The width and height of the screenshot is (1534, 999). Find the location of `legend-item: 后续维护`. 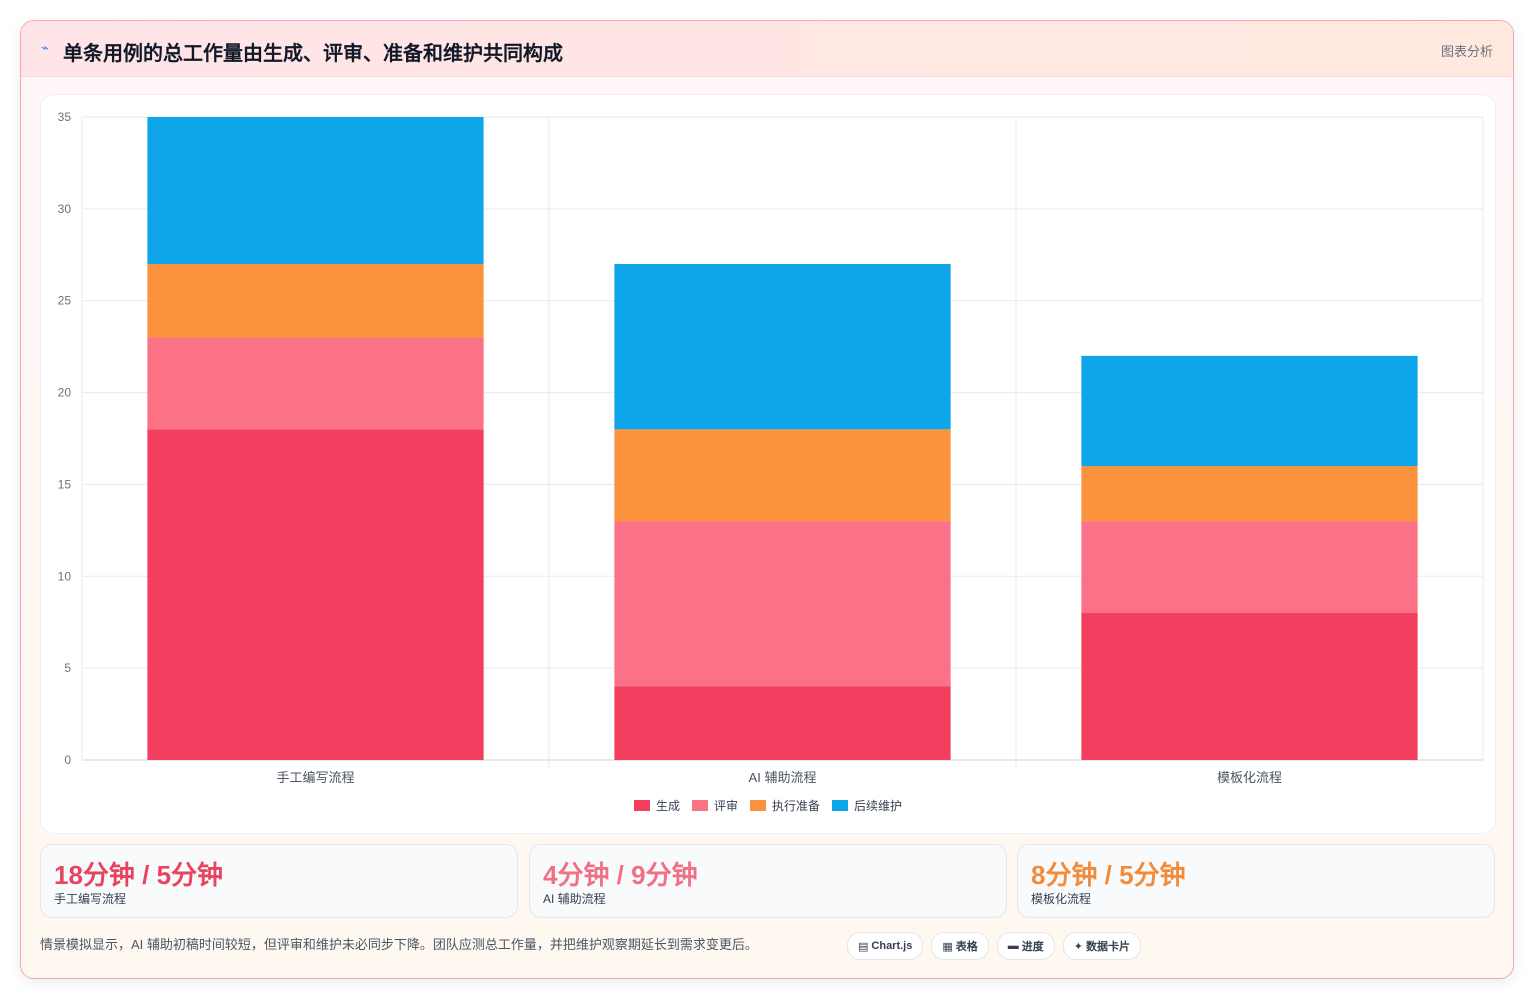

legend-item: 后续维护 is located at coordinates (867, 805).